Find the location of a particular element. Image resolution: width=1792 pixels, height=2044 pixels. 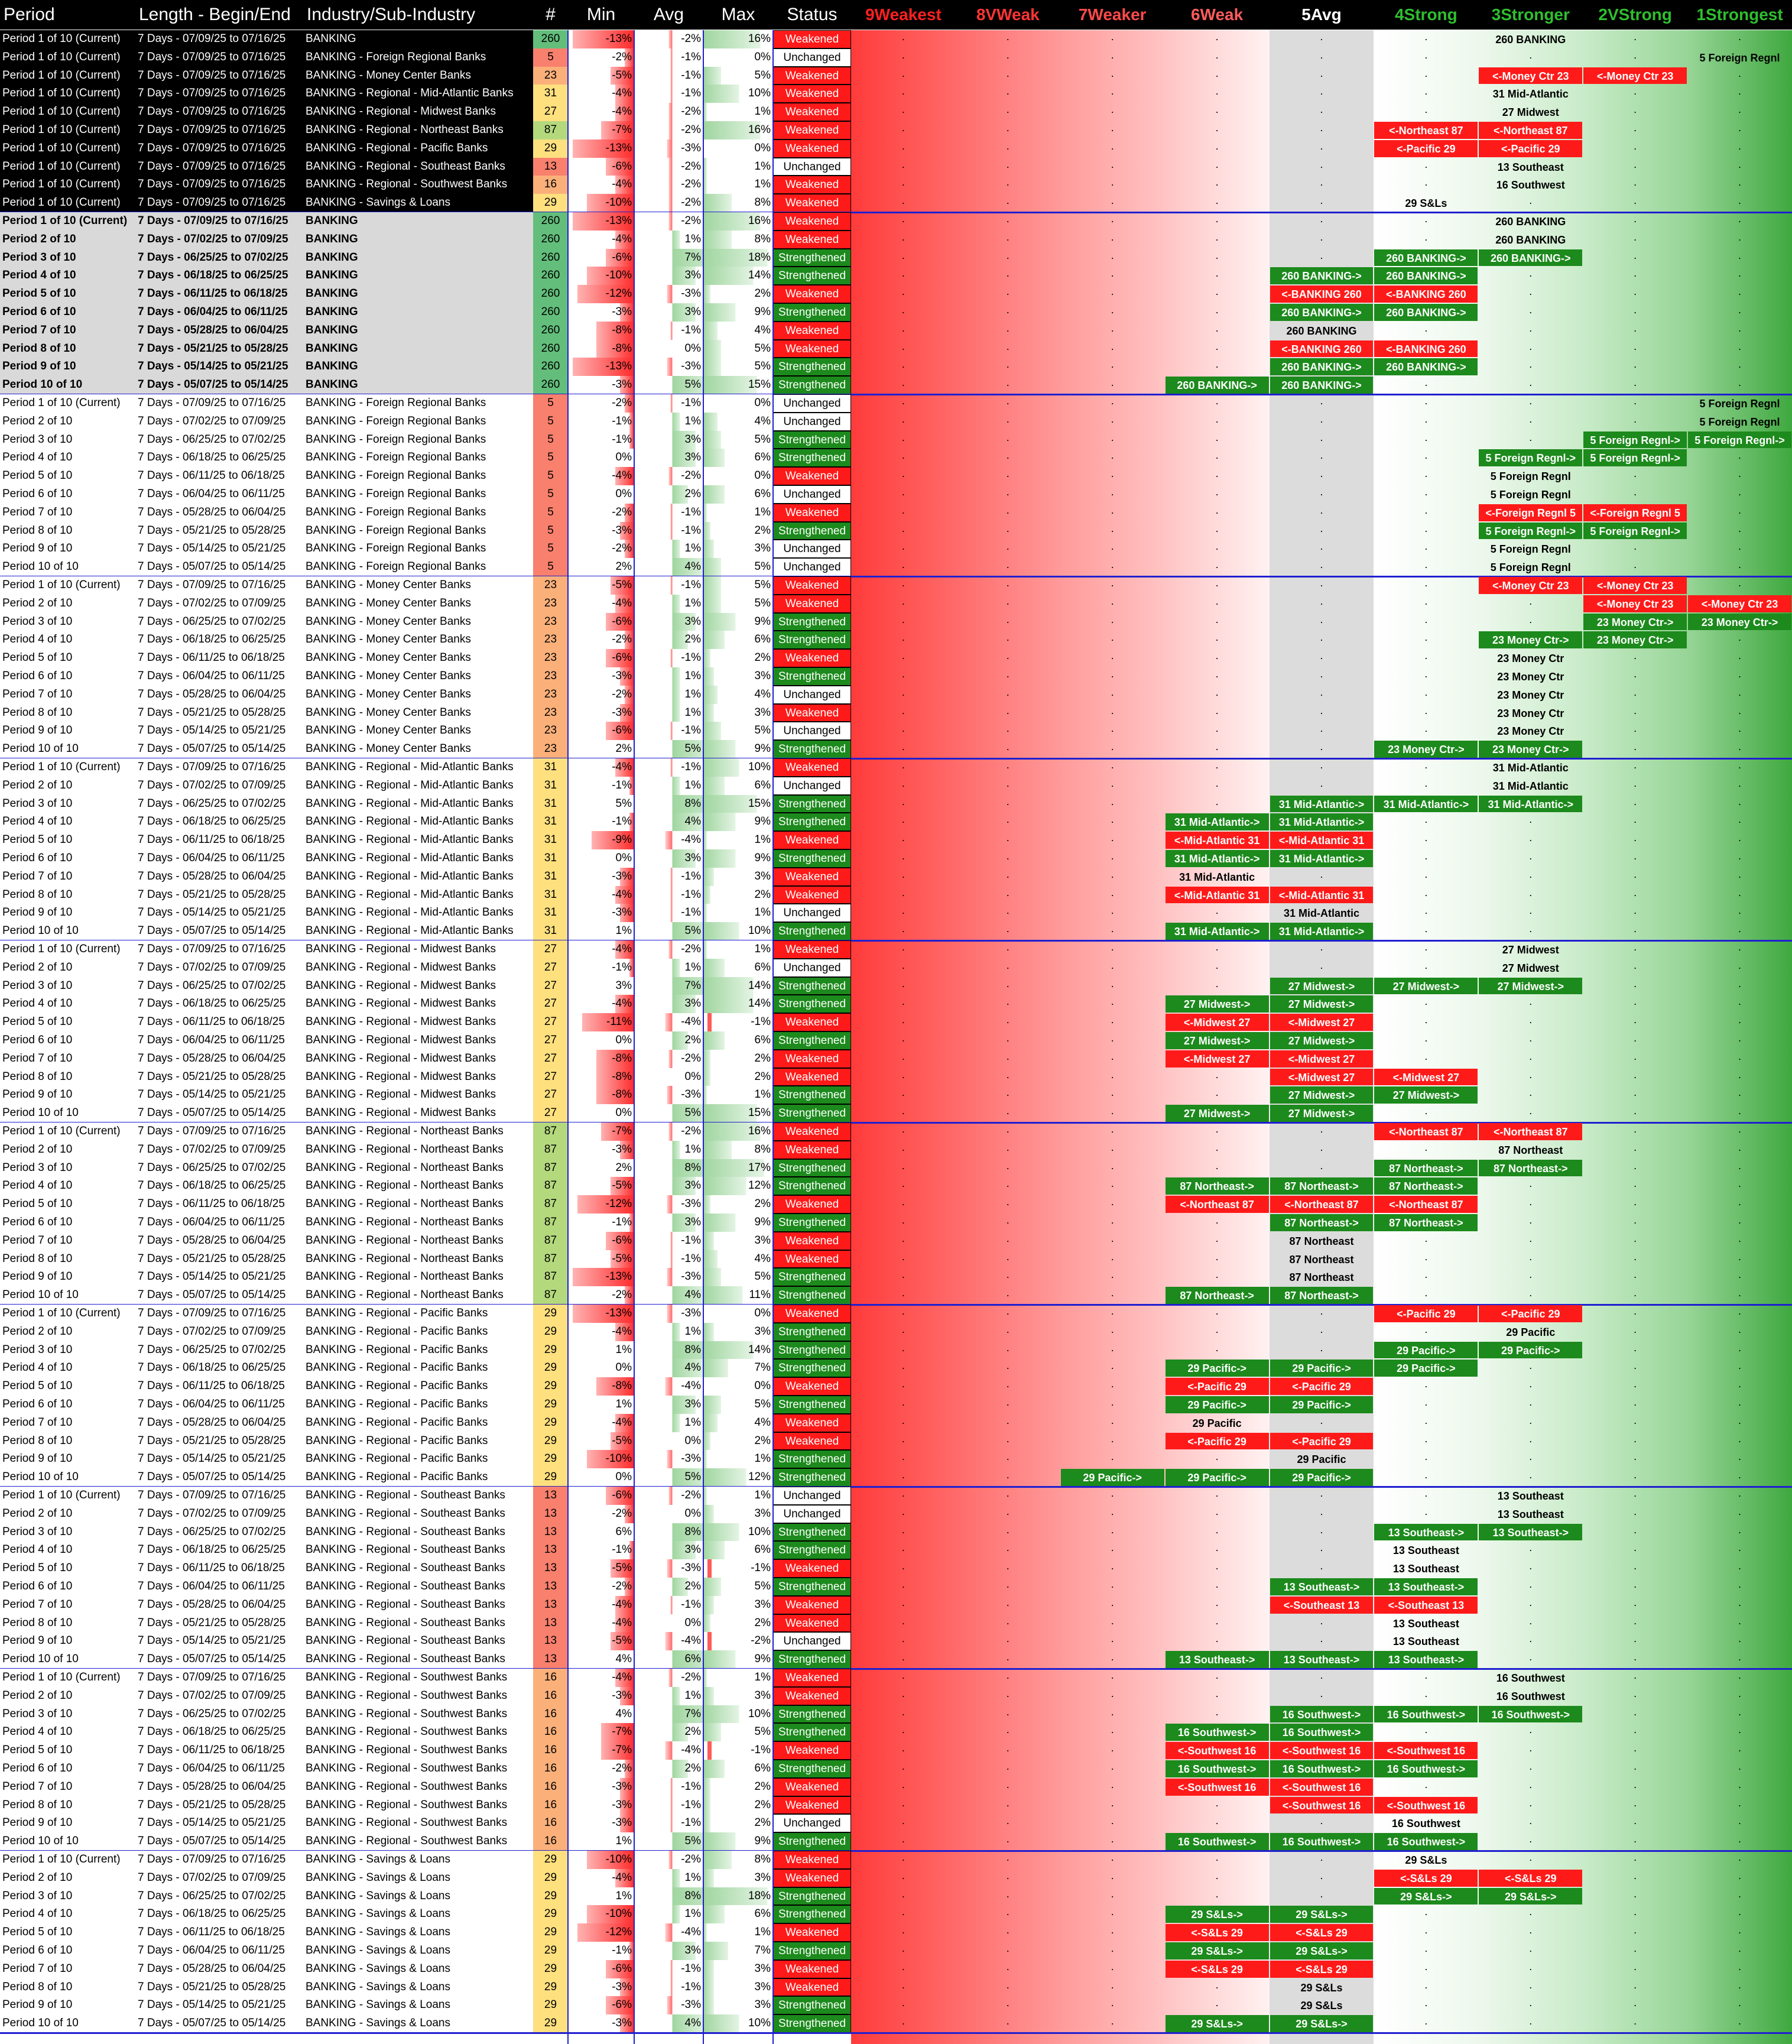

status-badge: Unchanged is located at coordinates (812, 57).